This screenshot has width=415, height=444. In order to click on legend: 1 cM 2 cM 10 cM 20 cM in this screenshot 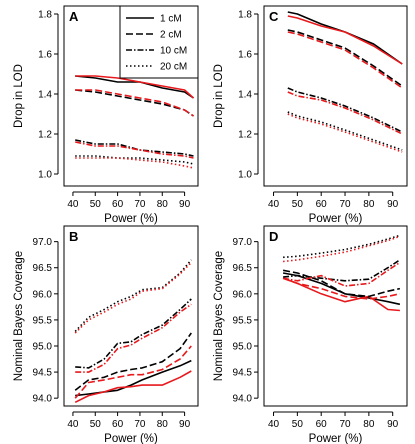, I will do `click(159, 42)`.